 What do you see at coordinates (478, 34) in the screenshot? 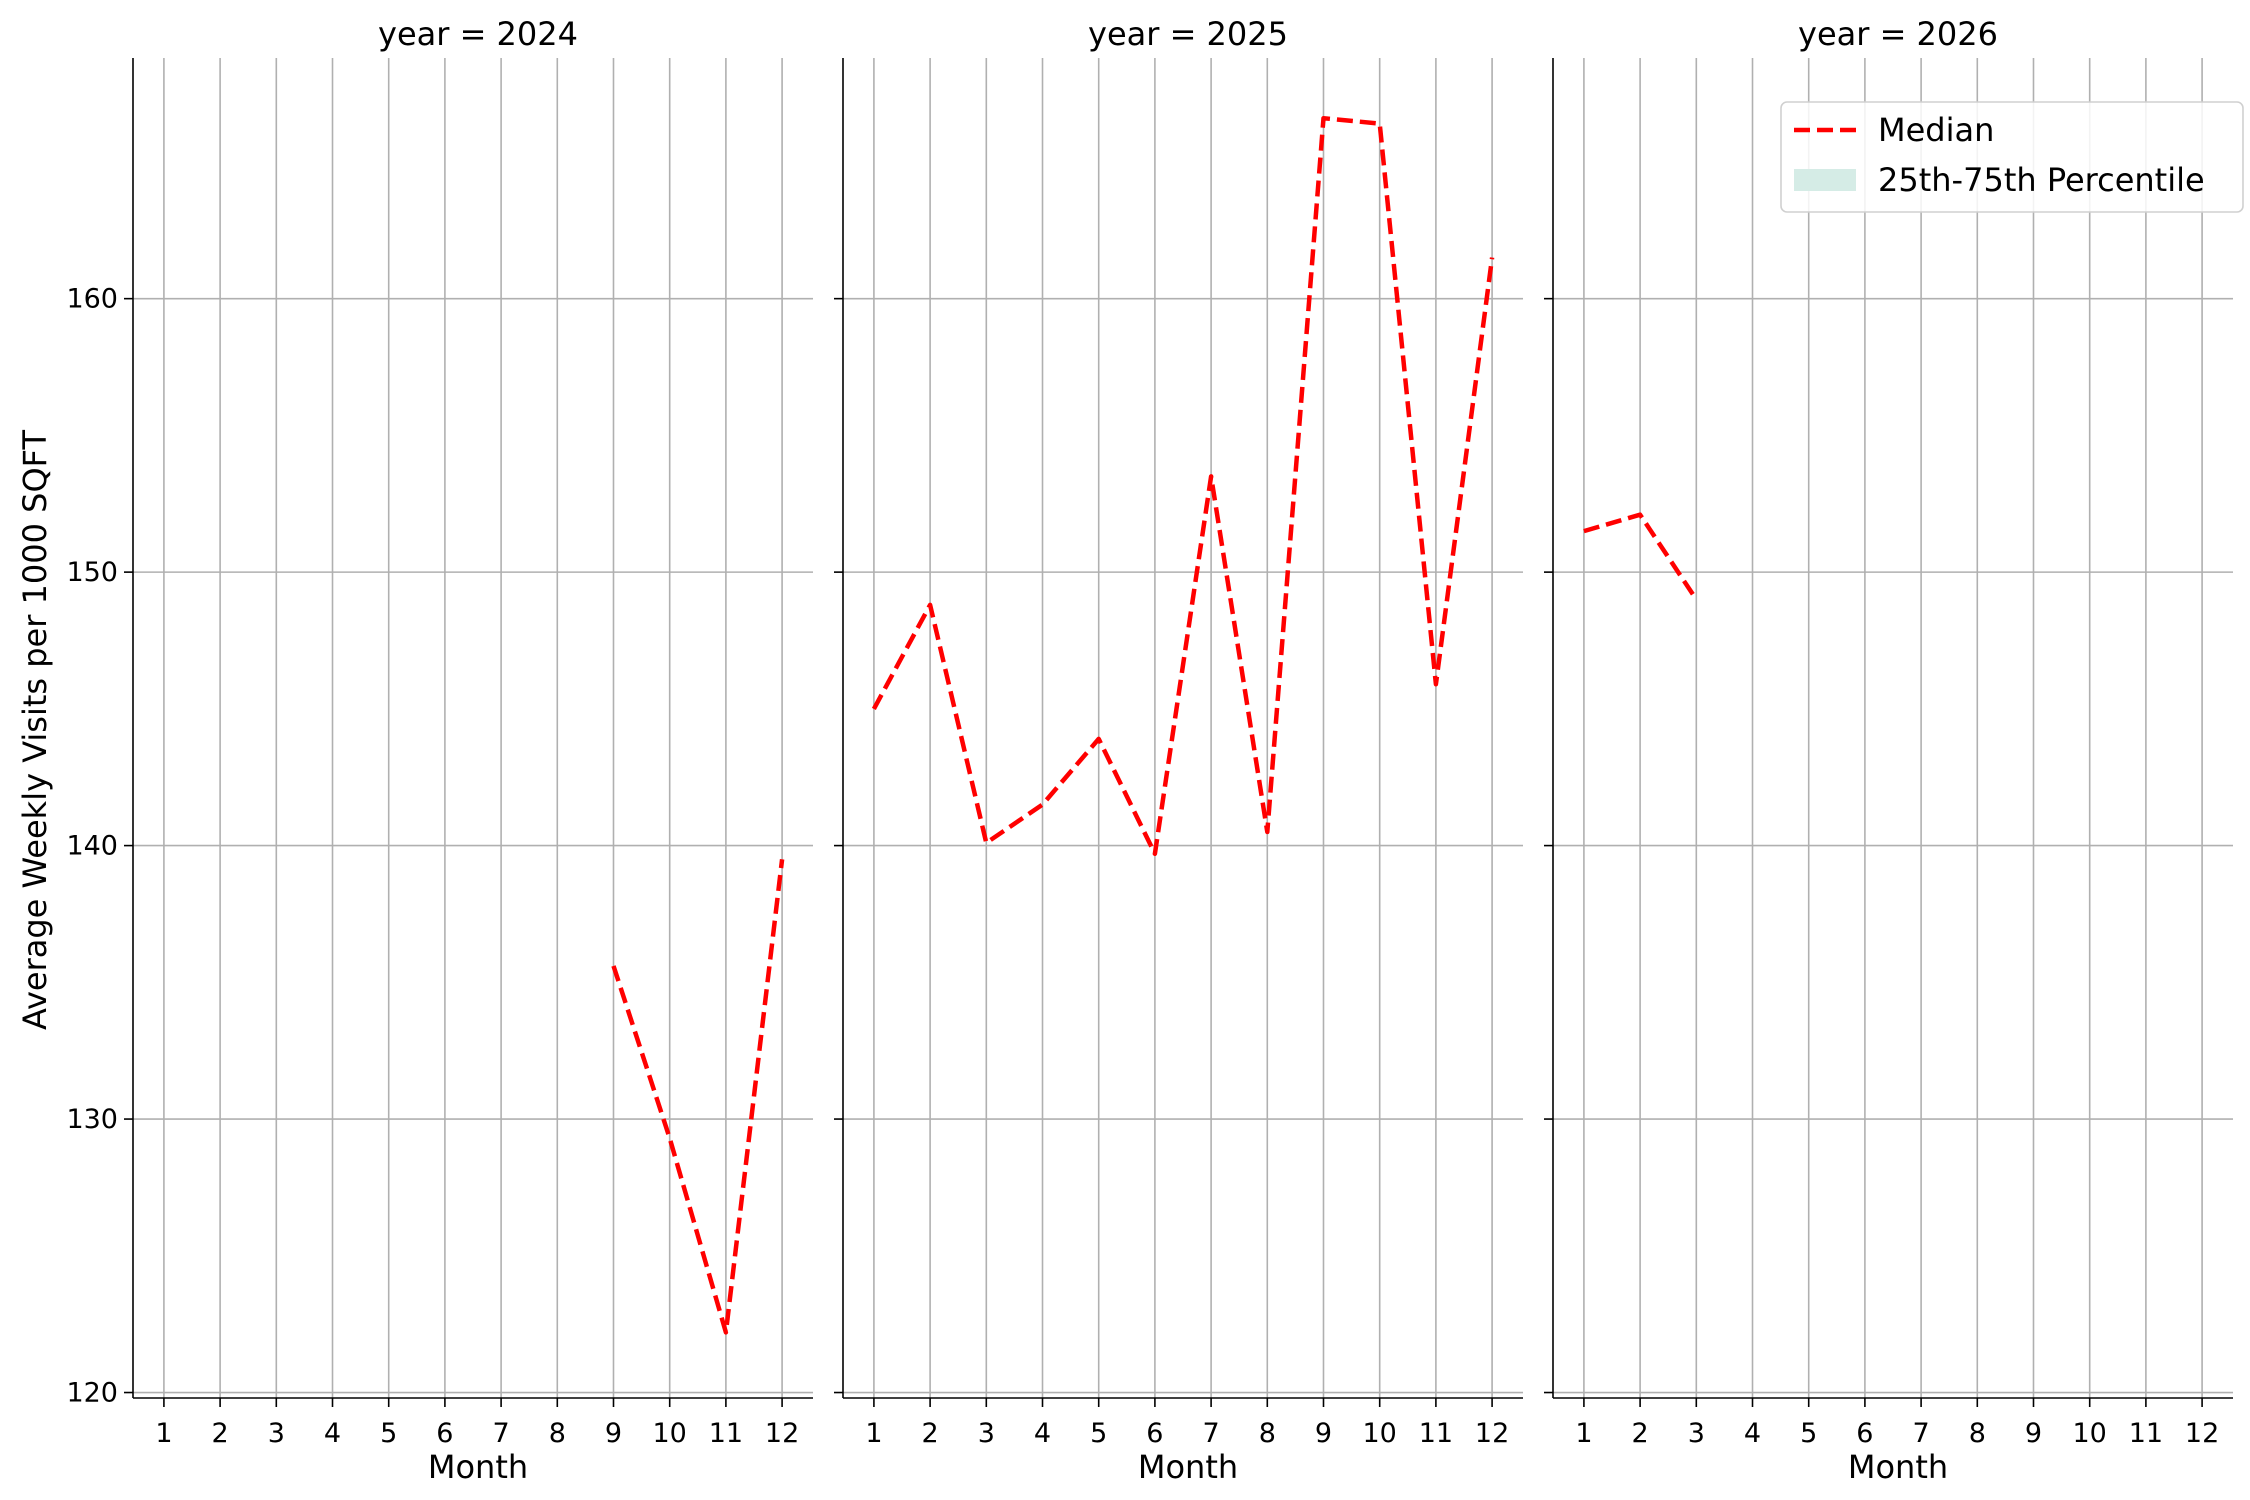
I see `panel-title: year = 2024` at bounding box center [478, 34].